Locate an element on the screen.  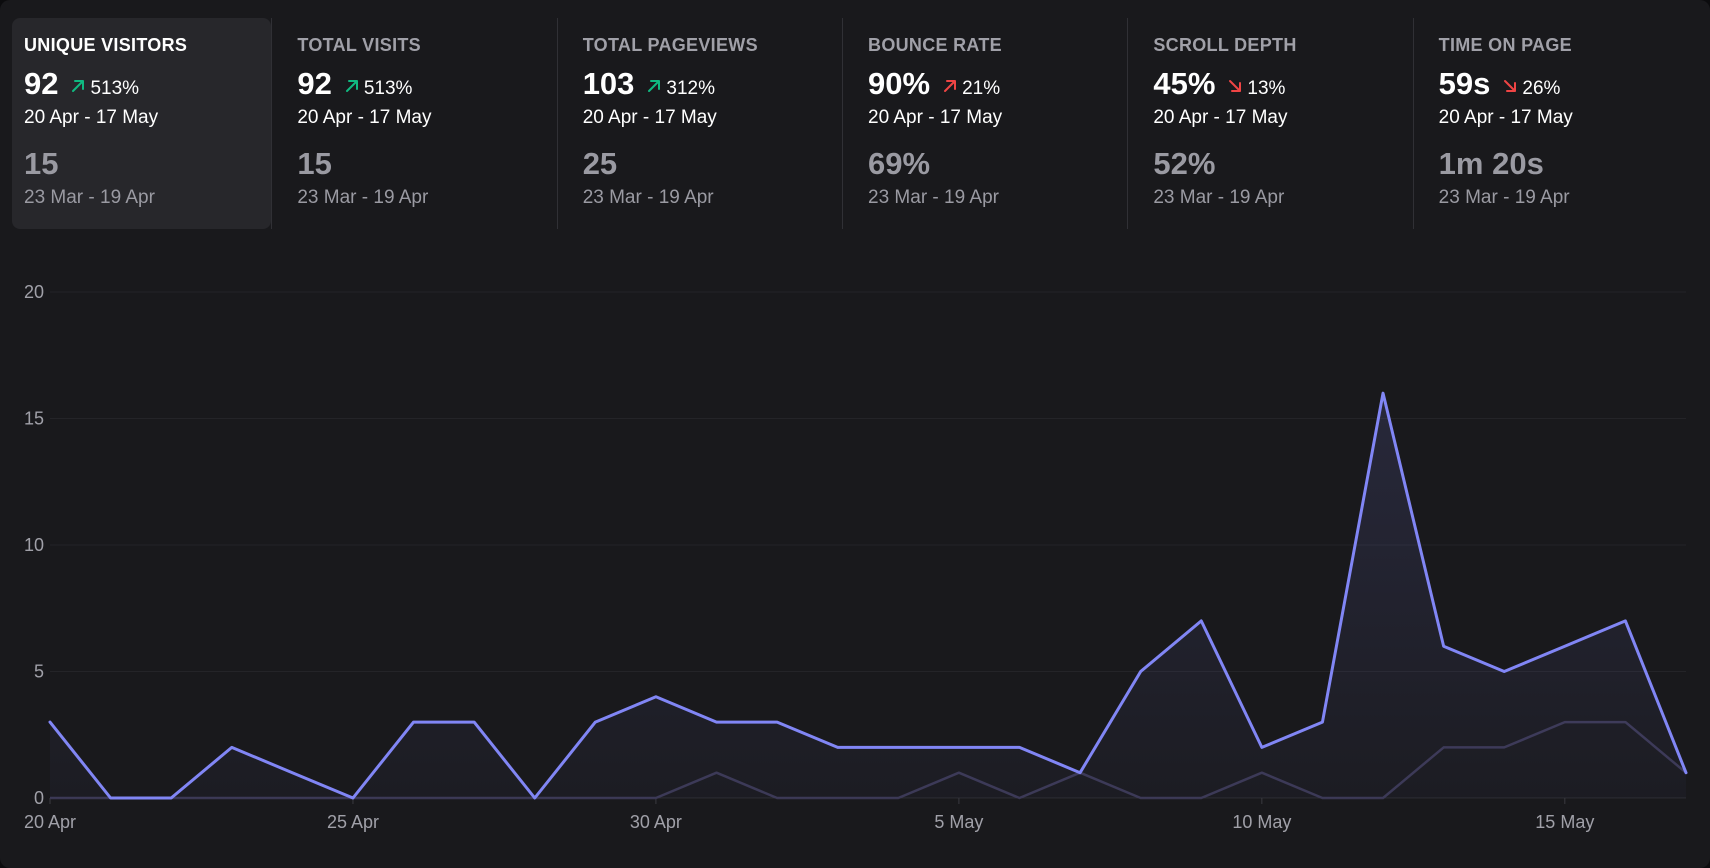
metric-label: TOTAL PAGEVIEWS is located at coordinates (670, 45).